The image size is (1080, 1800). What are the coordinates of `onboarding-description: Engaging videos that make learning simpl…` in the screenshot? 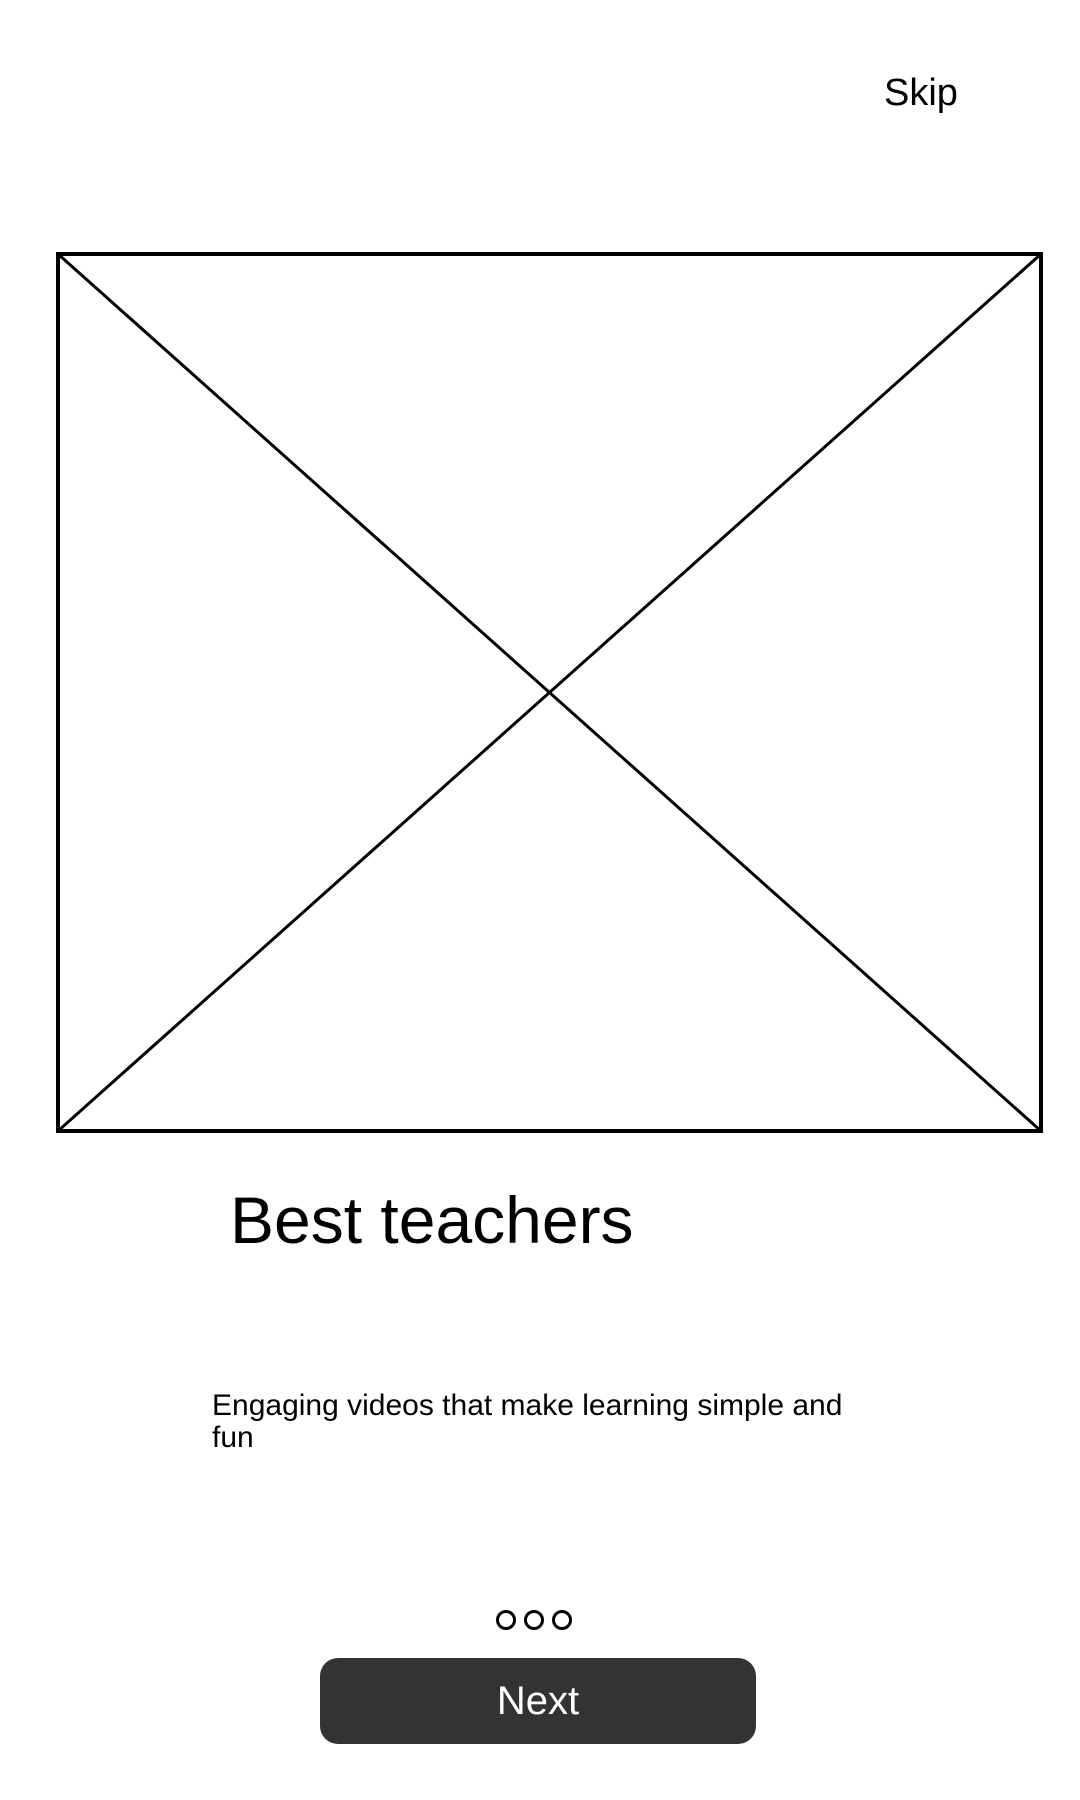 It's located at (527, 1421).